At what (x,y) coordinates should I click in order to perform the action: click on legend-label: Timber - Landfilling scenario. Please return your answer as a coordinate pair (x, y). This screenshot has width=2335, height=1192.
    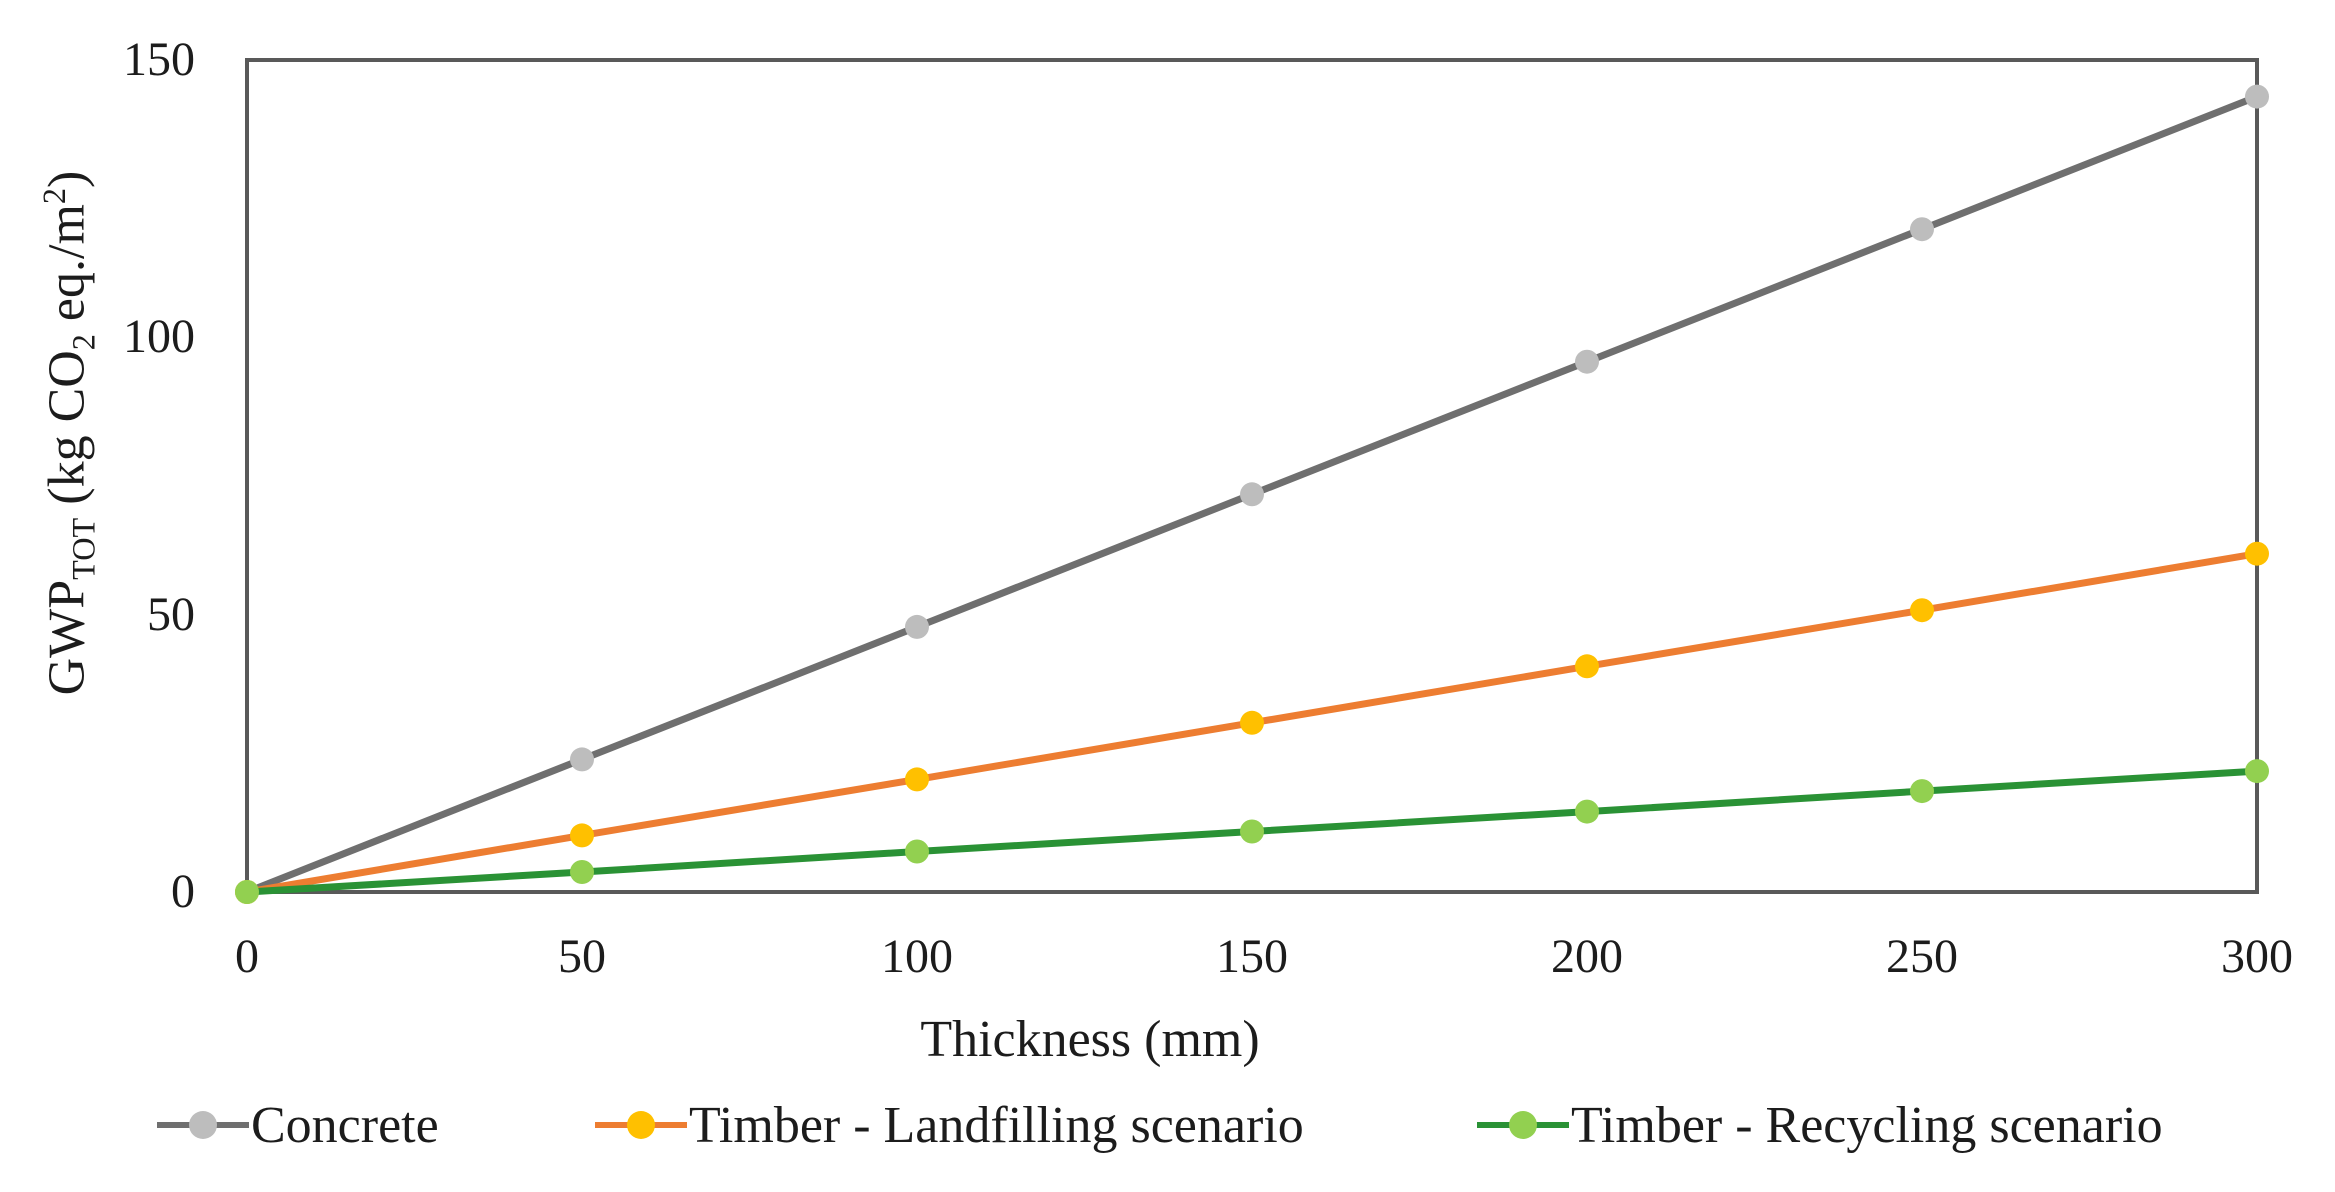
    Looking at the image, I should click on (996, 1125).